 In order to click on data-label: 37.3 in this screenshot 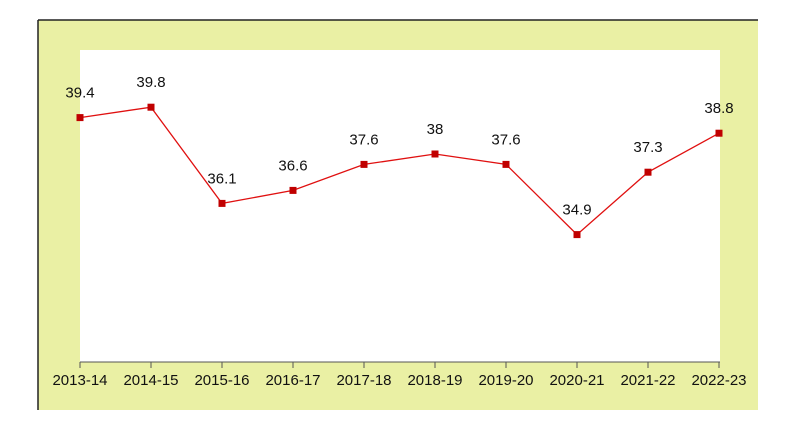, I will do `click(647, 147)`.